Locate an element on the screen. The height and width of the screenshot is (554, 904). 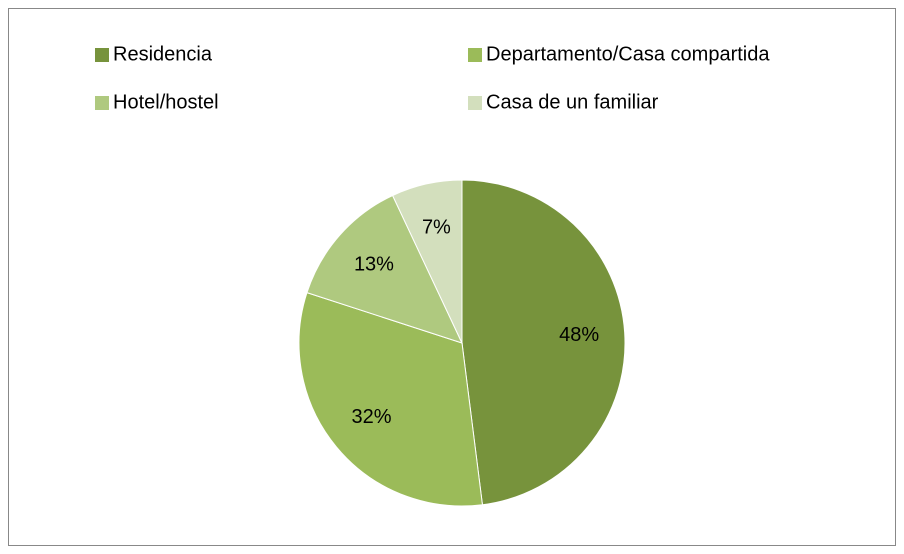
data-label: 7% is located at coordinates (436, 228).